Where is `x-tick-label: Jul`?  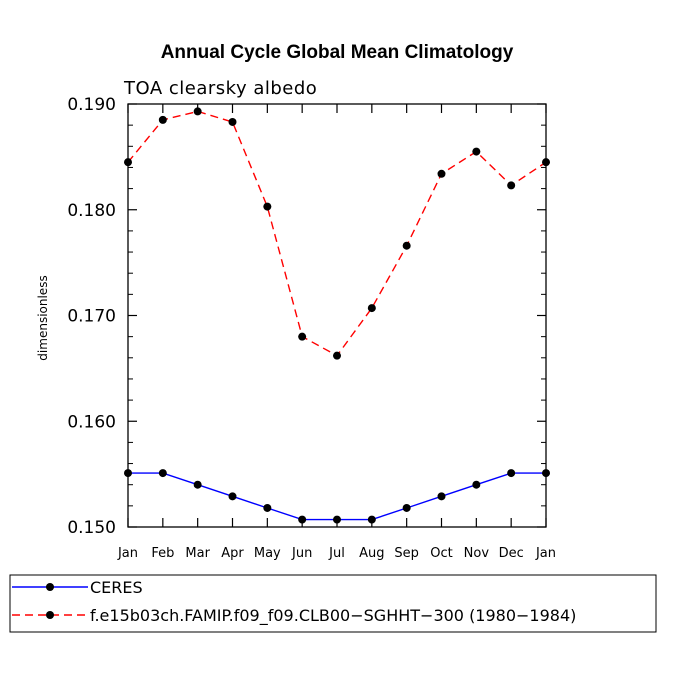
x-tick-label: Jul is located at coordinates (336, 553).